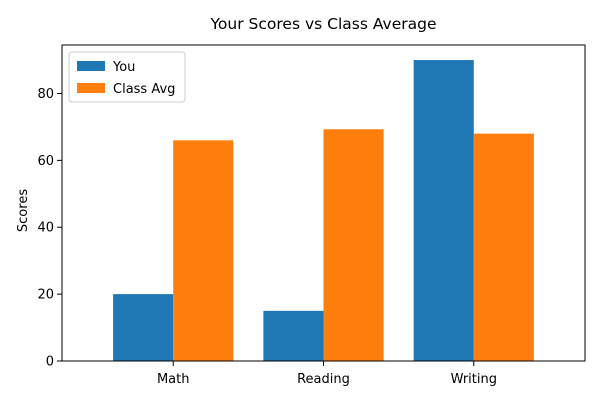 This screenshot has height=400, width=600. I want to click on y-tick-label: 40, so click(45, 228).